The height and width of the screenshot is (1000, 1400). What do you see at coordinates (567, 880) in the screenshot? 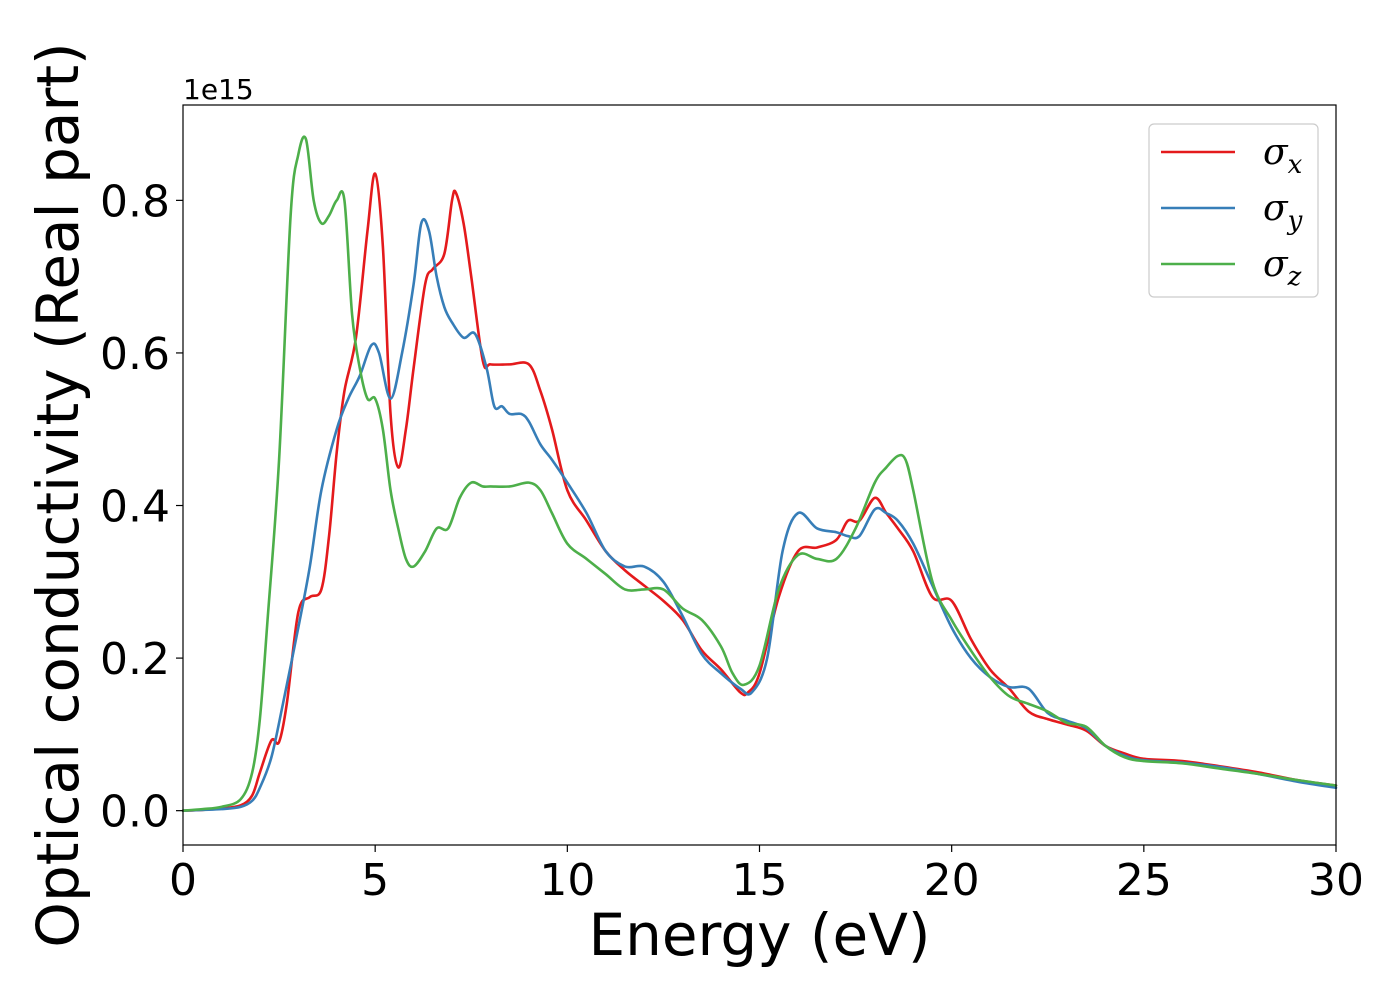
I see `x-tick-label: 10` at bounding box center [567, 880].